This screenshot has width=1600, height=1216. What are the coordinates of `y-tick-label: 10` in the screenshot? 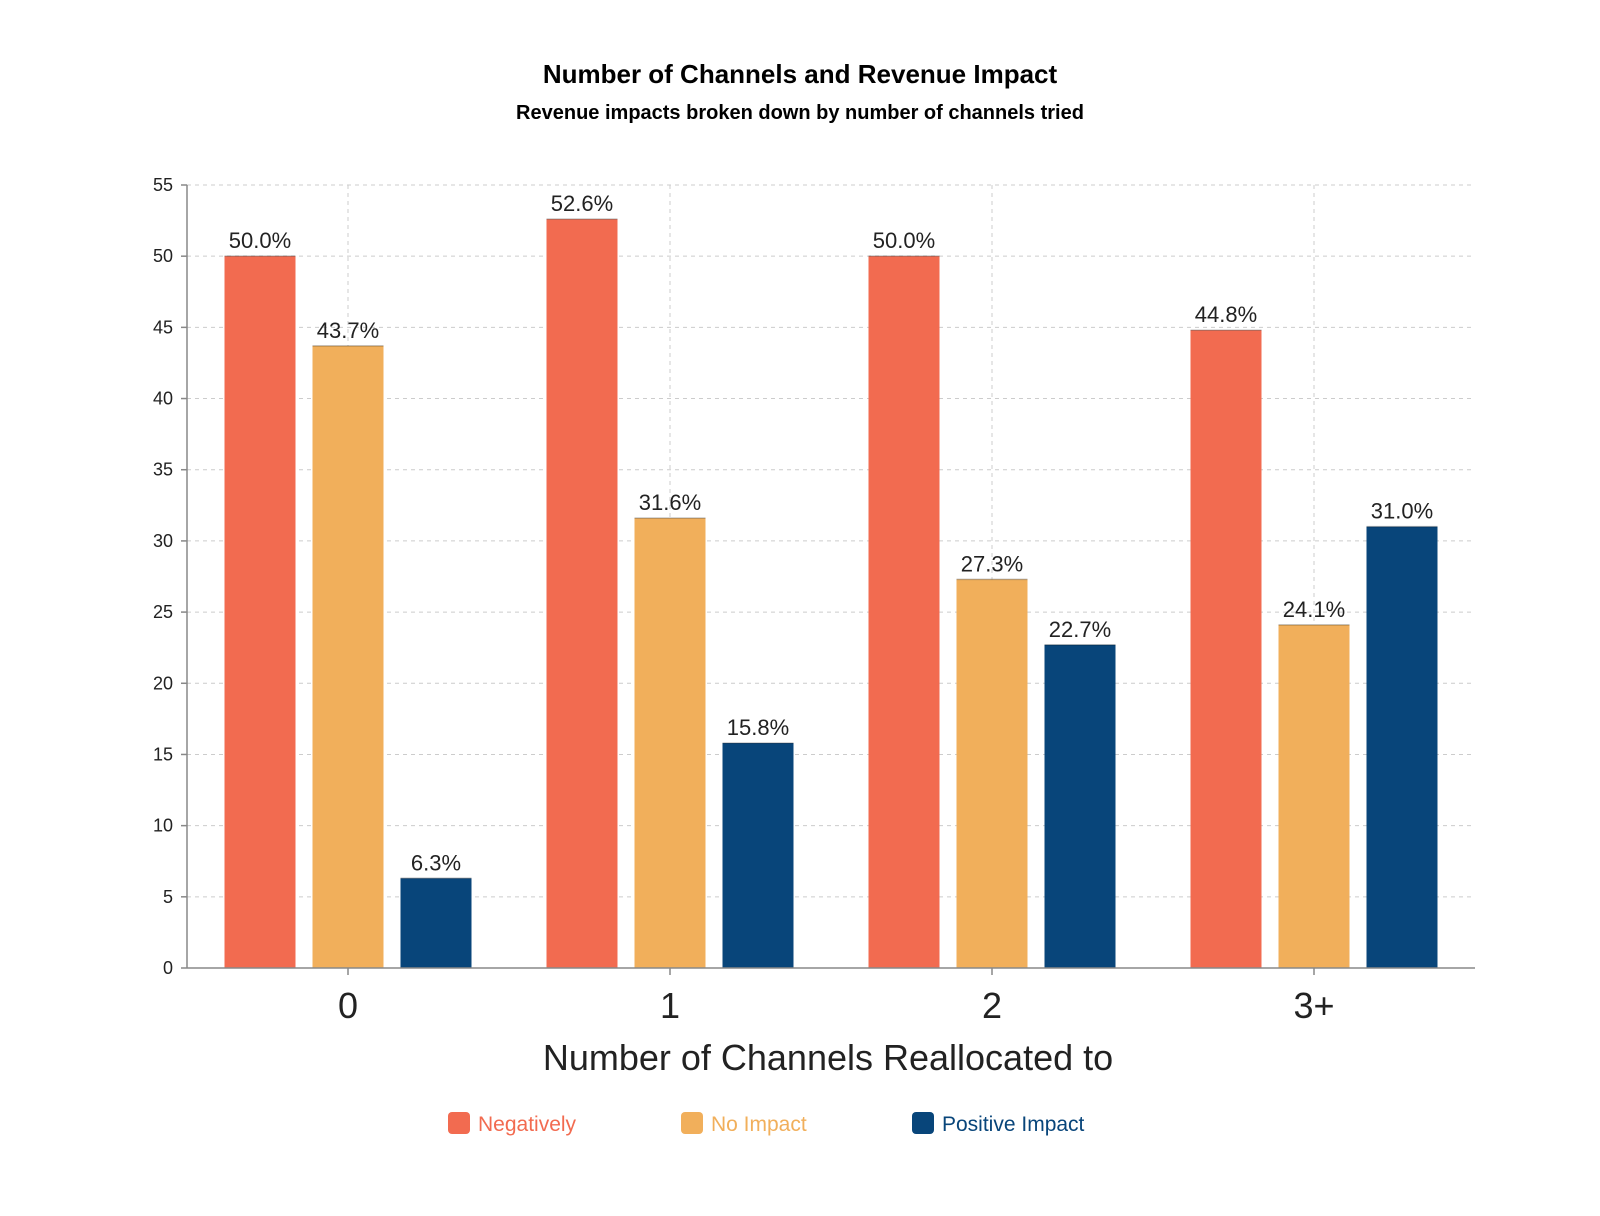 It's located at (163, 826).